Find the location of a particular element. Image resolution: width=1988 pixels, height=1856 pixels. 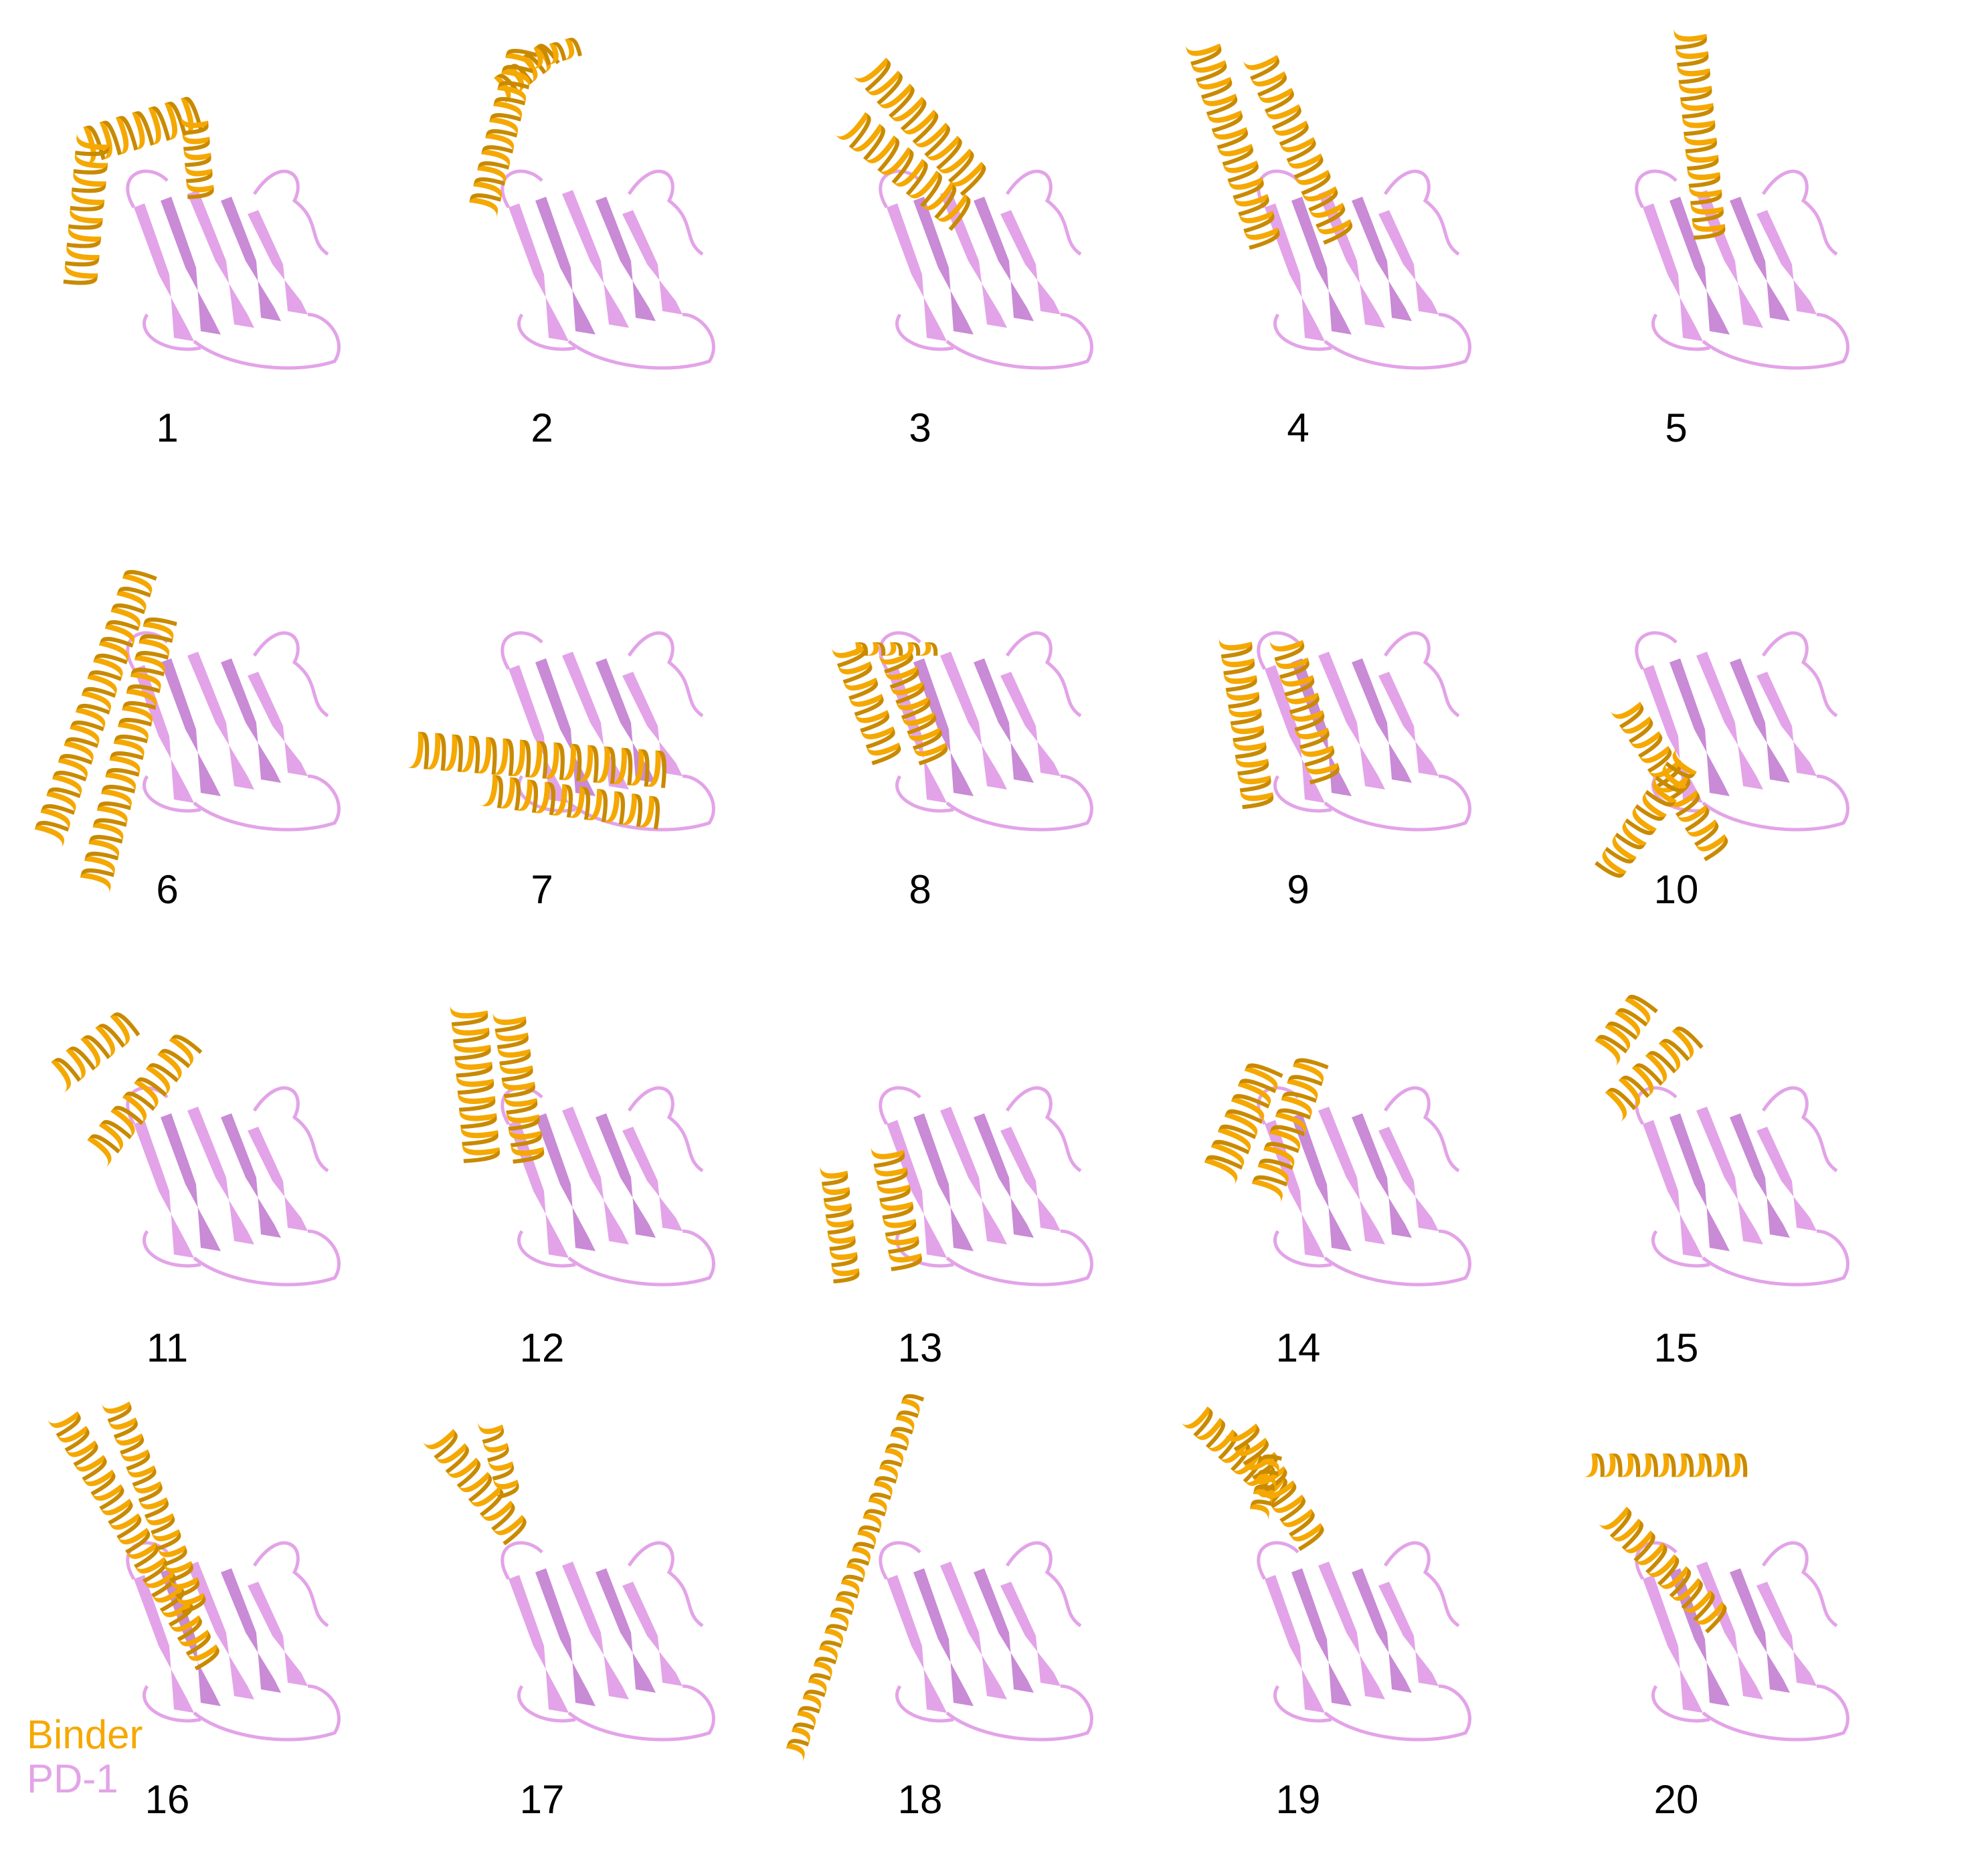

panel-number: 4 is located at coordinates (1298, 428).